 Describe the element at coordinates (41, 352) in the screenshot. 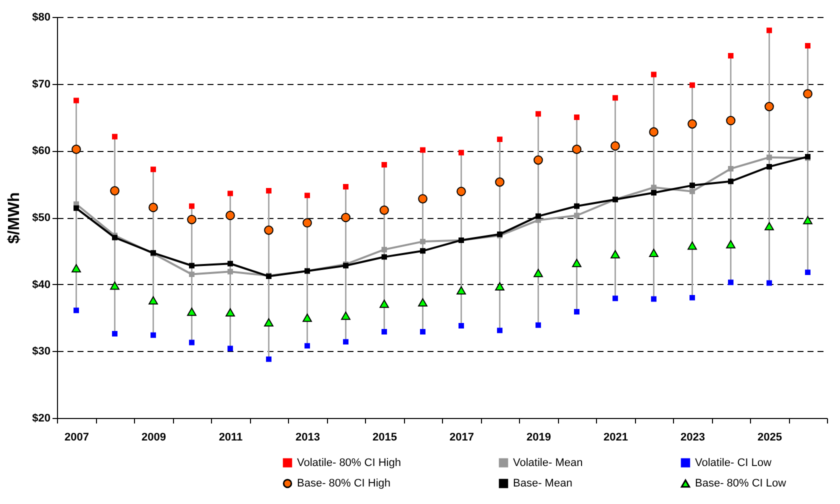

I see `y-tick-label: $30` at that location.